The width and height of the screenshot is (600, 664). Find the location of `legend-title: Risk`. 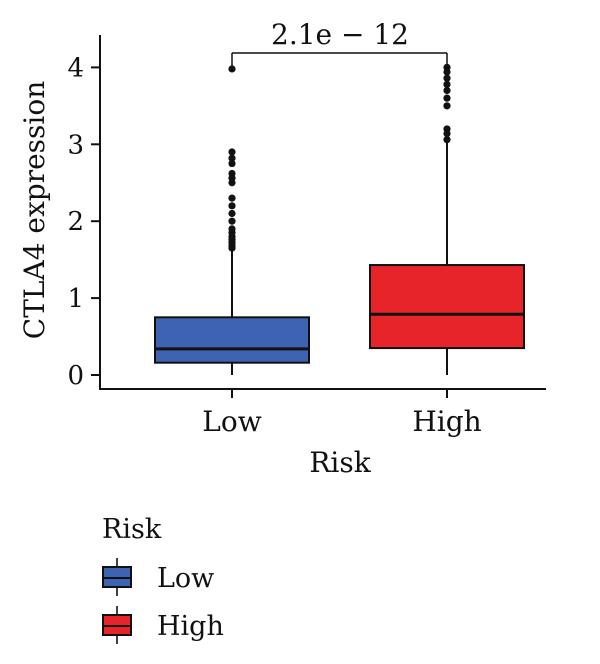

legend-title: Risk is located at coordinates (132, 529).